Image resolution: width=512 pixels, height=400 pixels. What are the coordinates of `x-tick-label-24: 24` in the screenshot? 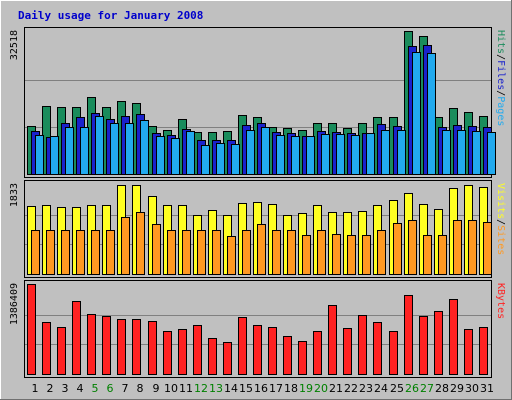 It's located at (381, 388).